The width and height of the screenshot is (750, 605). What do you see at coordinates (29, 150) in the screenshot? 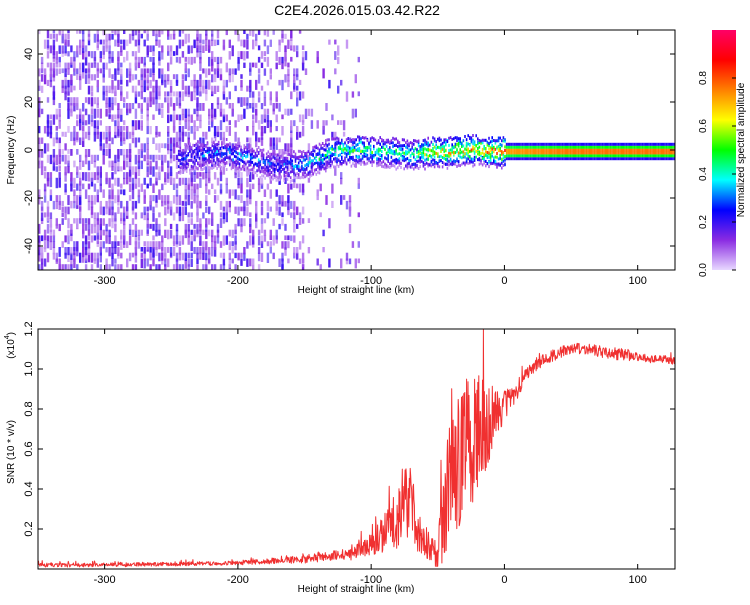
I see `y-tick-label: 0` at bounding box center [29, 150].